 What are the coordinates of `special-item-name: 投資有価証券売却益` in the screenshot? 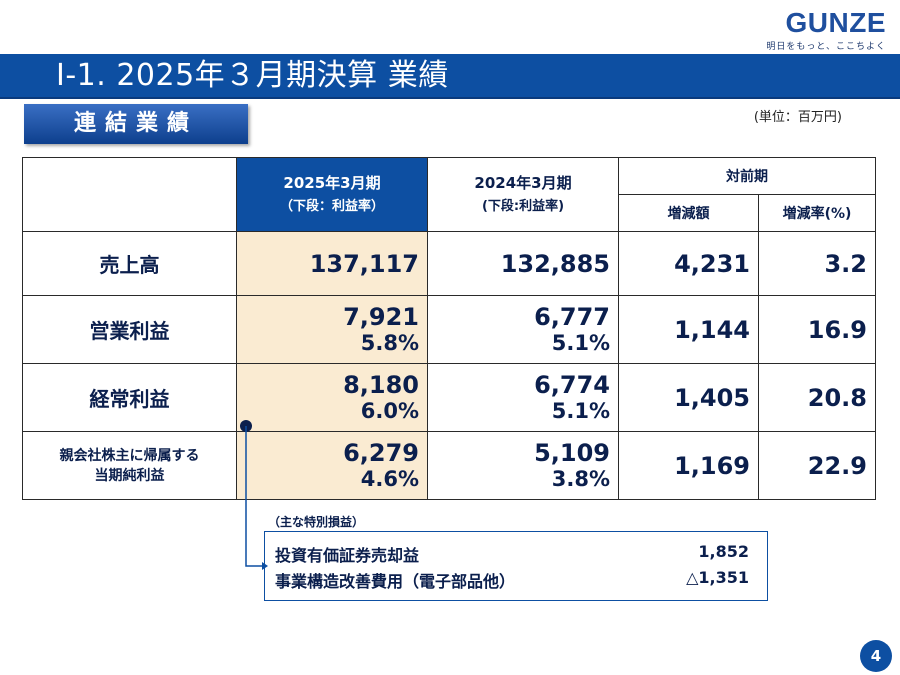 It's located at (347, 555).